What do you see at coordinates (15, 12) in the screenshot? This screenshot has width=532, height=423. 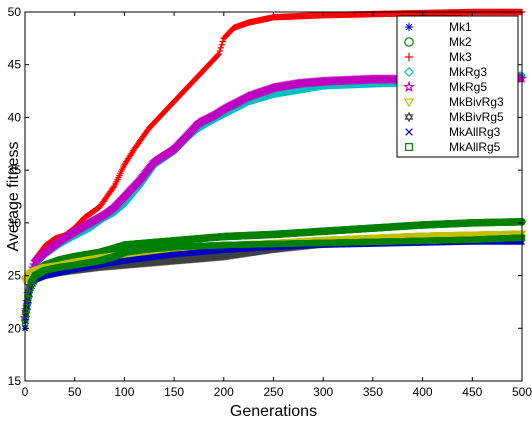 I see `y-tick-label: 50` at bounding box center [15, 12].